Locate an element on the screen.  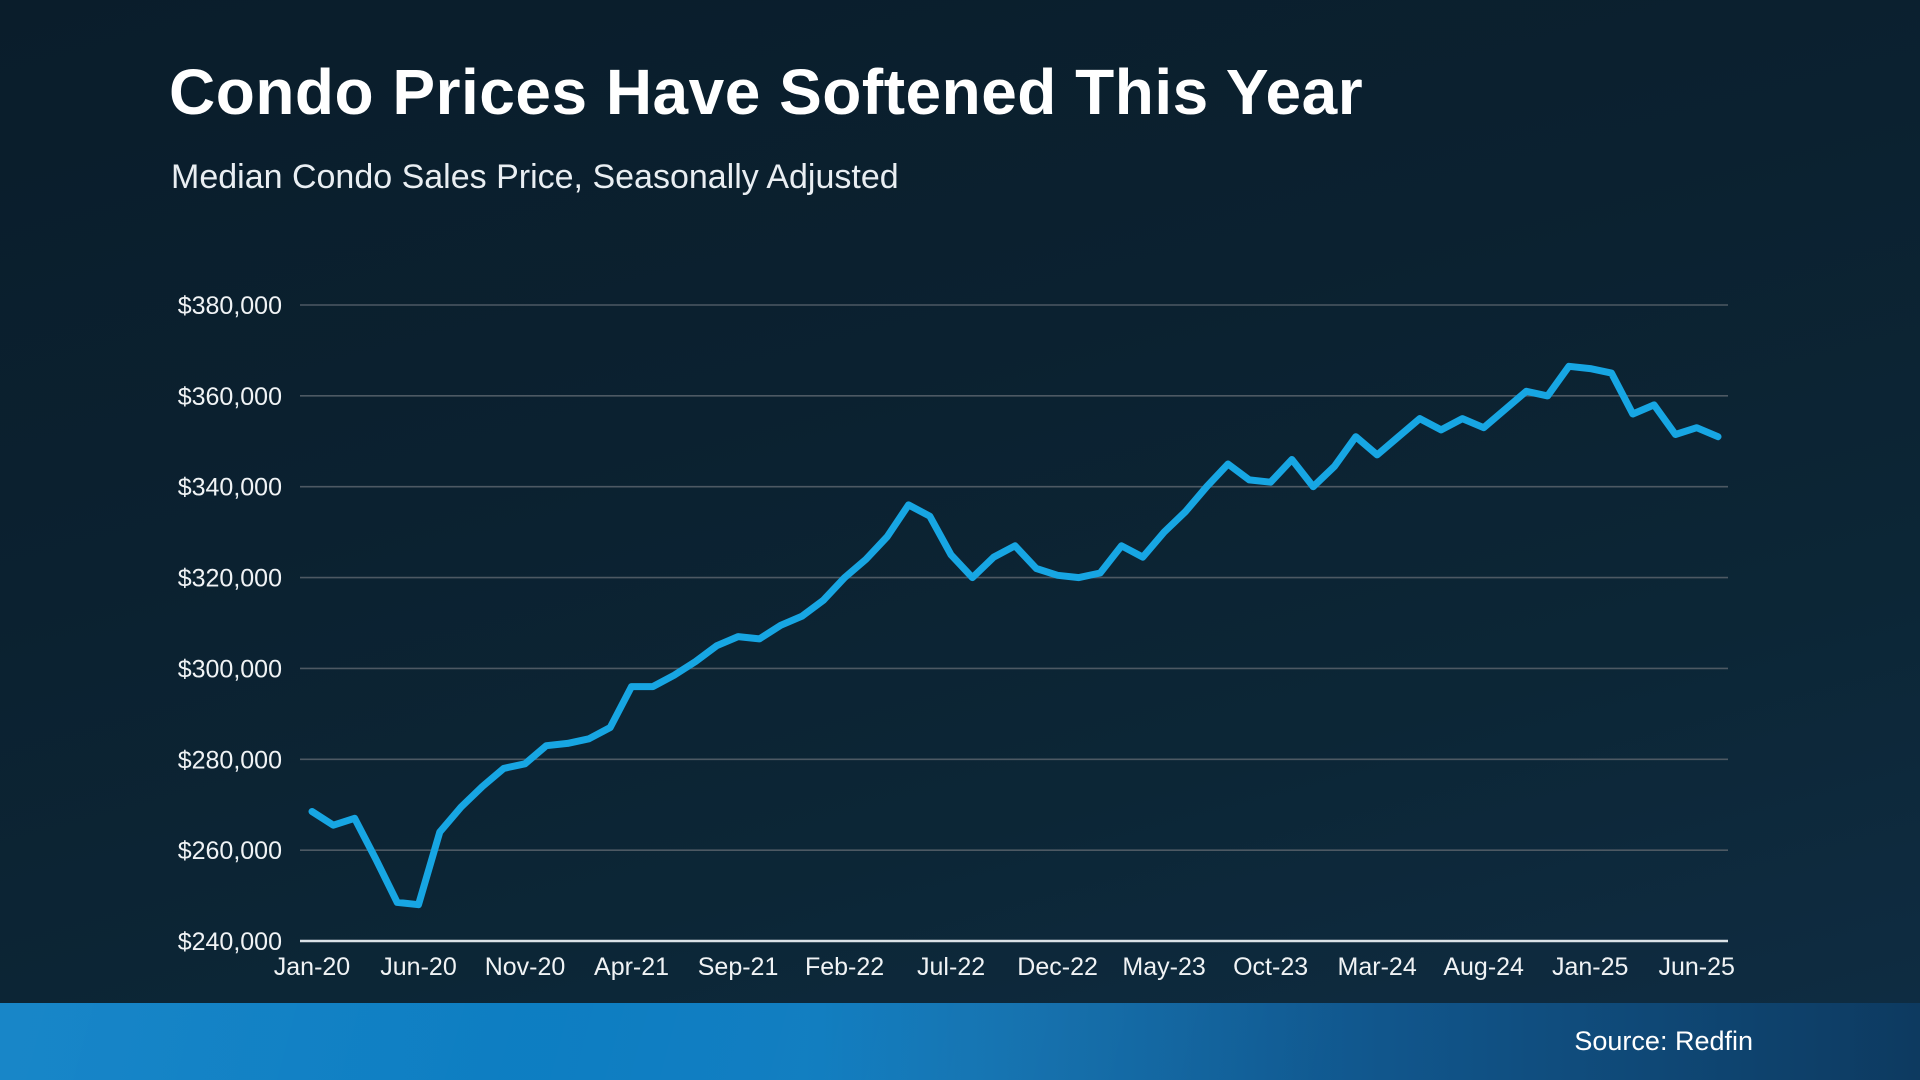
x-tick-label: May-23 is located at coordinates (1163, 967).